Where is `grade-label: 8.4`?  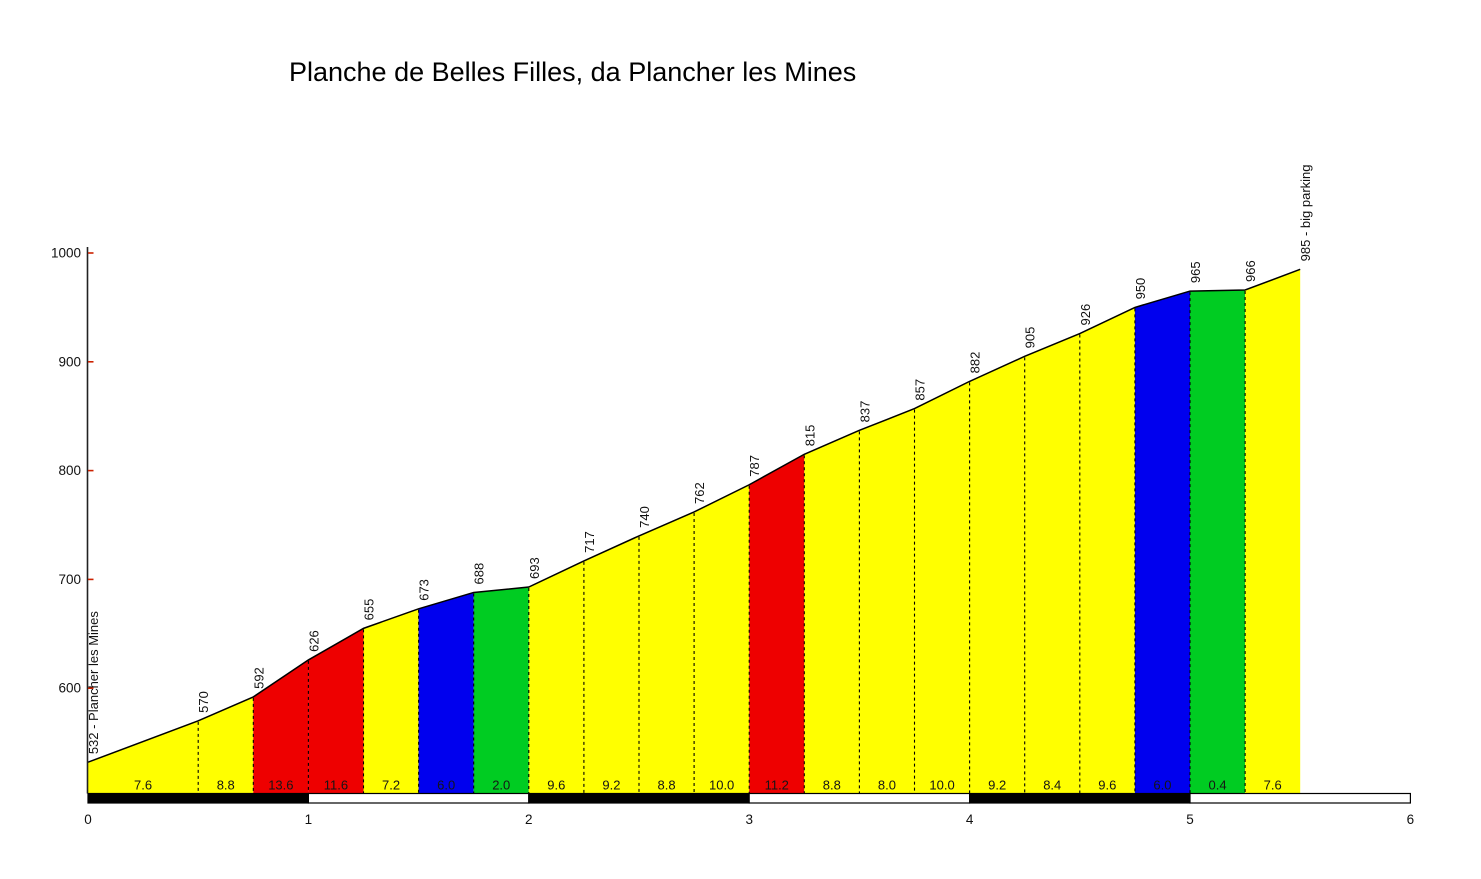 grade-label: 8.4 is located at coordinates (1052, 785).